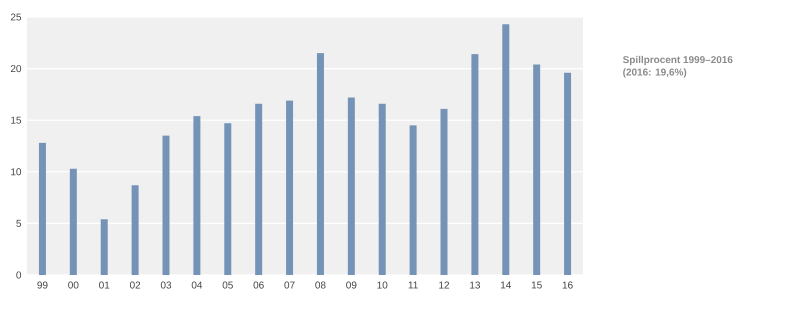 Image resolution: width=792 pixels, height=321 pixels. What do you see at coordinates (19, 223) in the screenshot?
I see `y-tick-label: 5` at bounding box center [19, 223].